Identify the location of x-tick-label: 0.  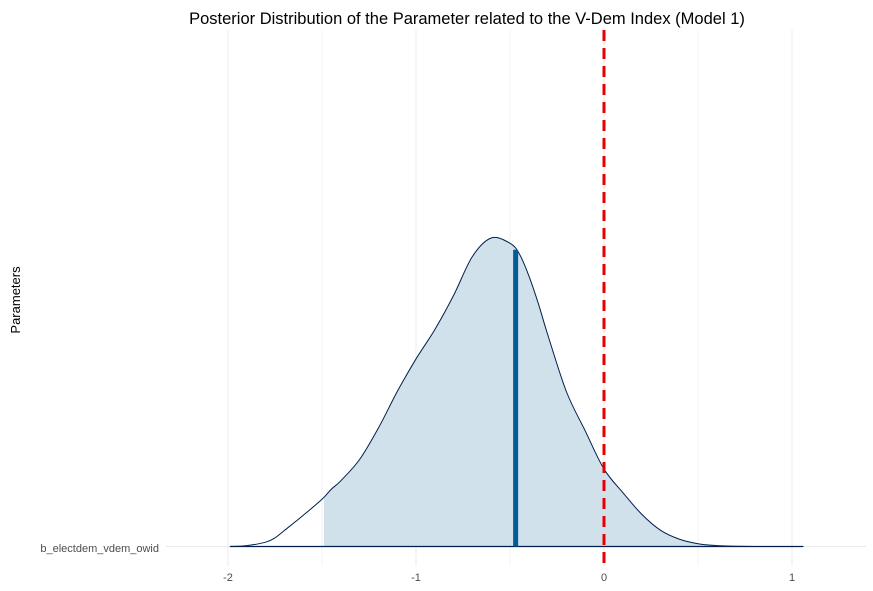
(604, 578).